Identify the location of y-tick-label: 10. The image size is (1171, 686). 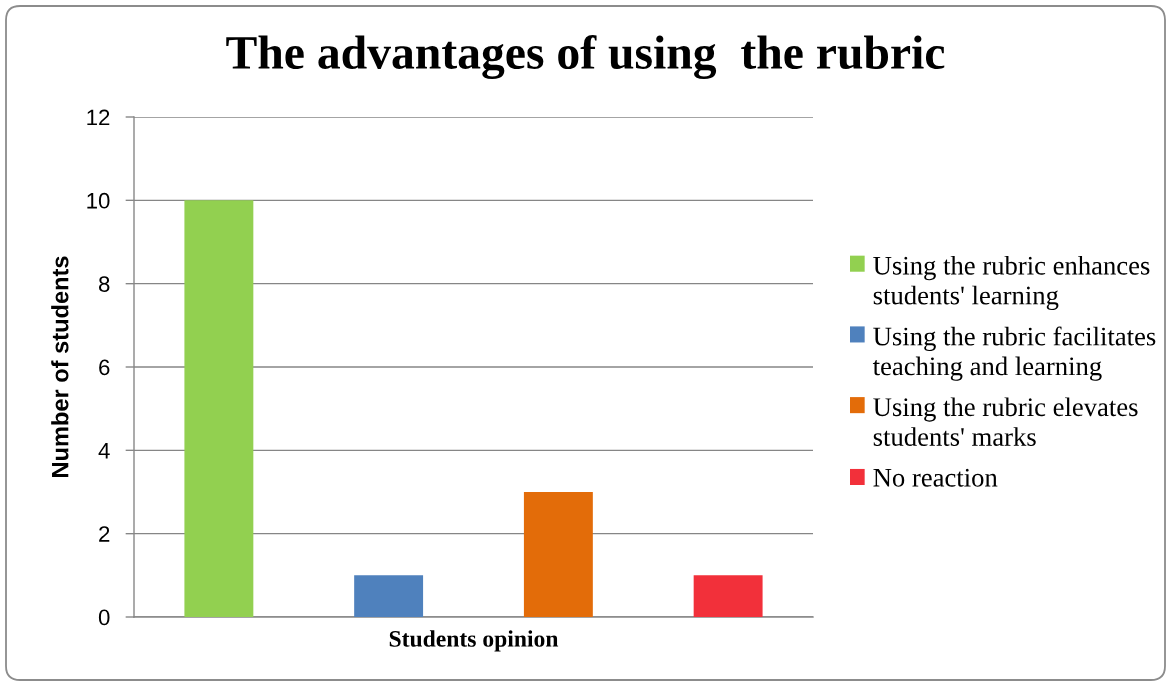
(98, 200).